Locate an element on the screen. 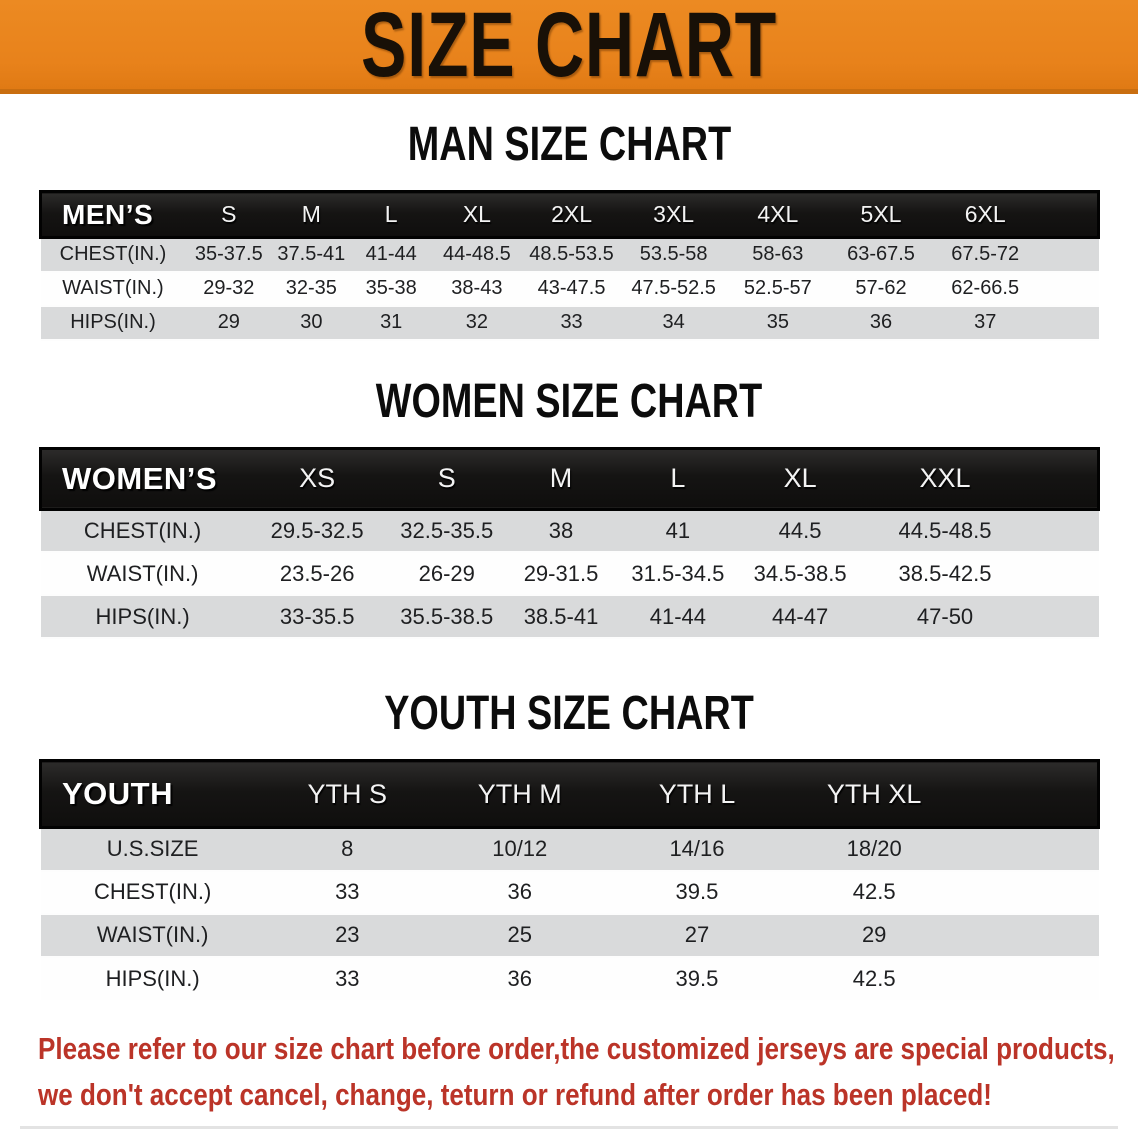 Image resolution: width=1138 pixels, height=1132 pixels. size-cell: 32.5-35.5 is located at coordinates (446, 530).